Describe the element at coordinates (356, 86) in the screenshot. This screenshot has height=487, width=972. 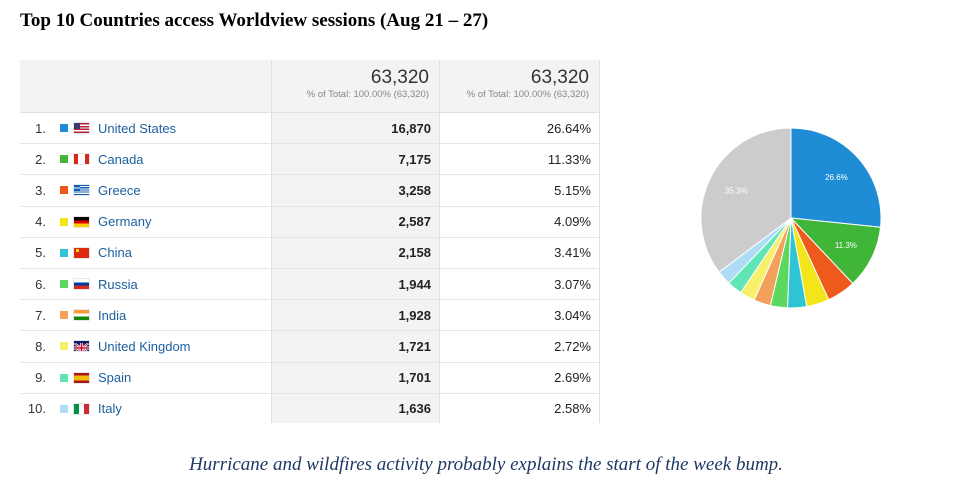
I see `sessions-total-cell: 63,320 % of Total: 100.00% (63,320)` at that location.